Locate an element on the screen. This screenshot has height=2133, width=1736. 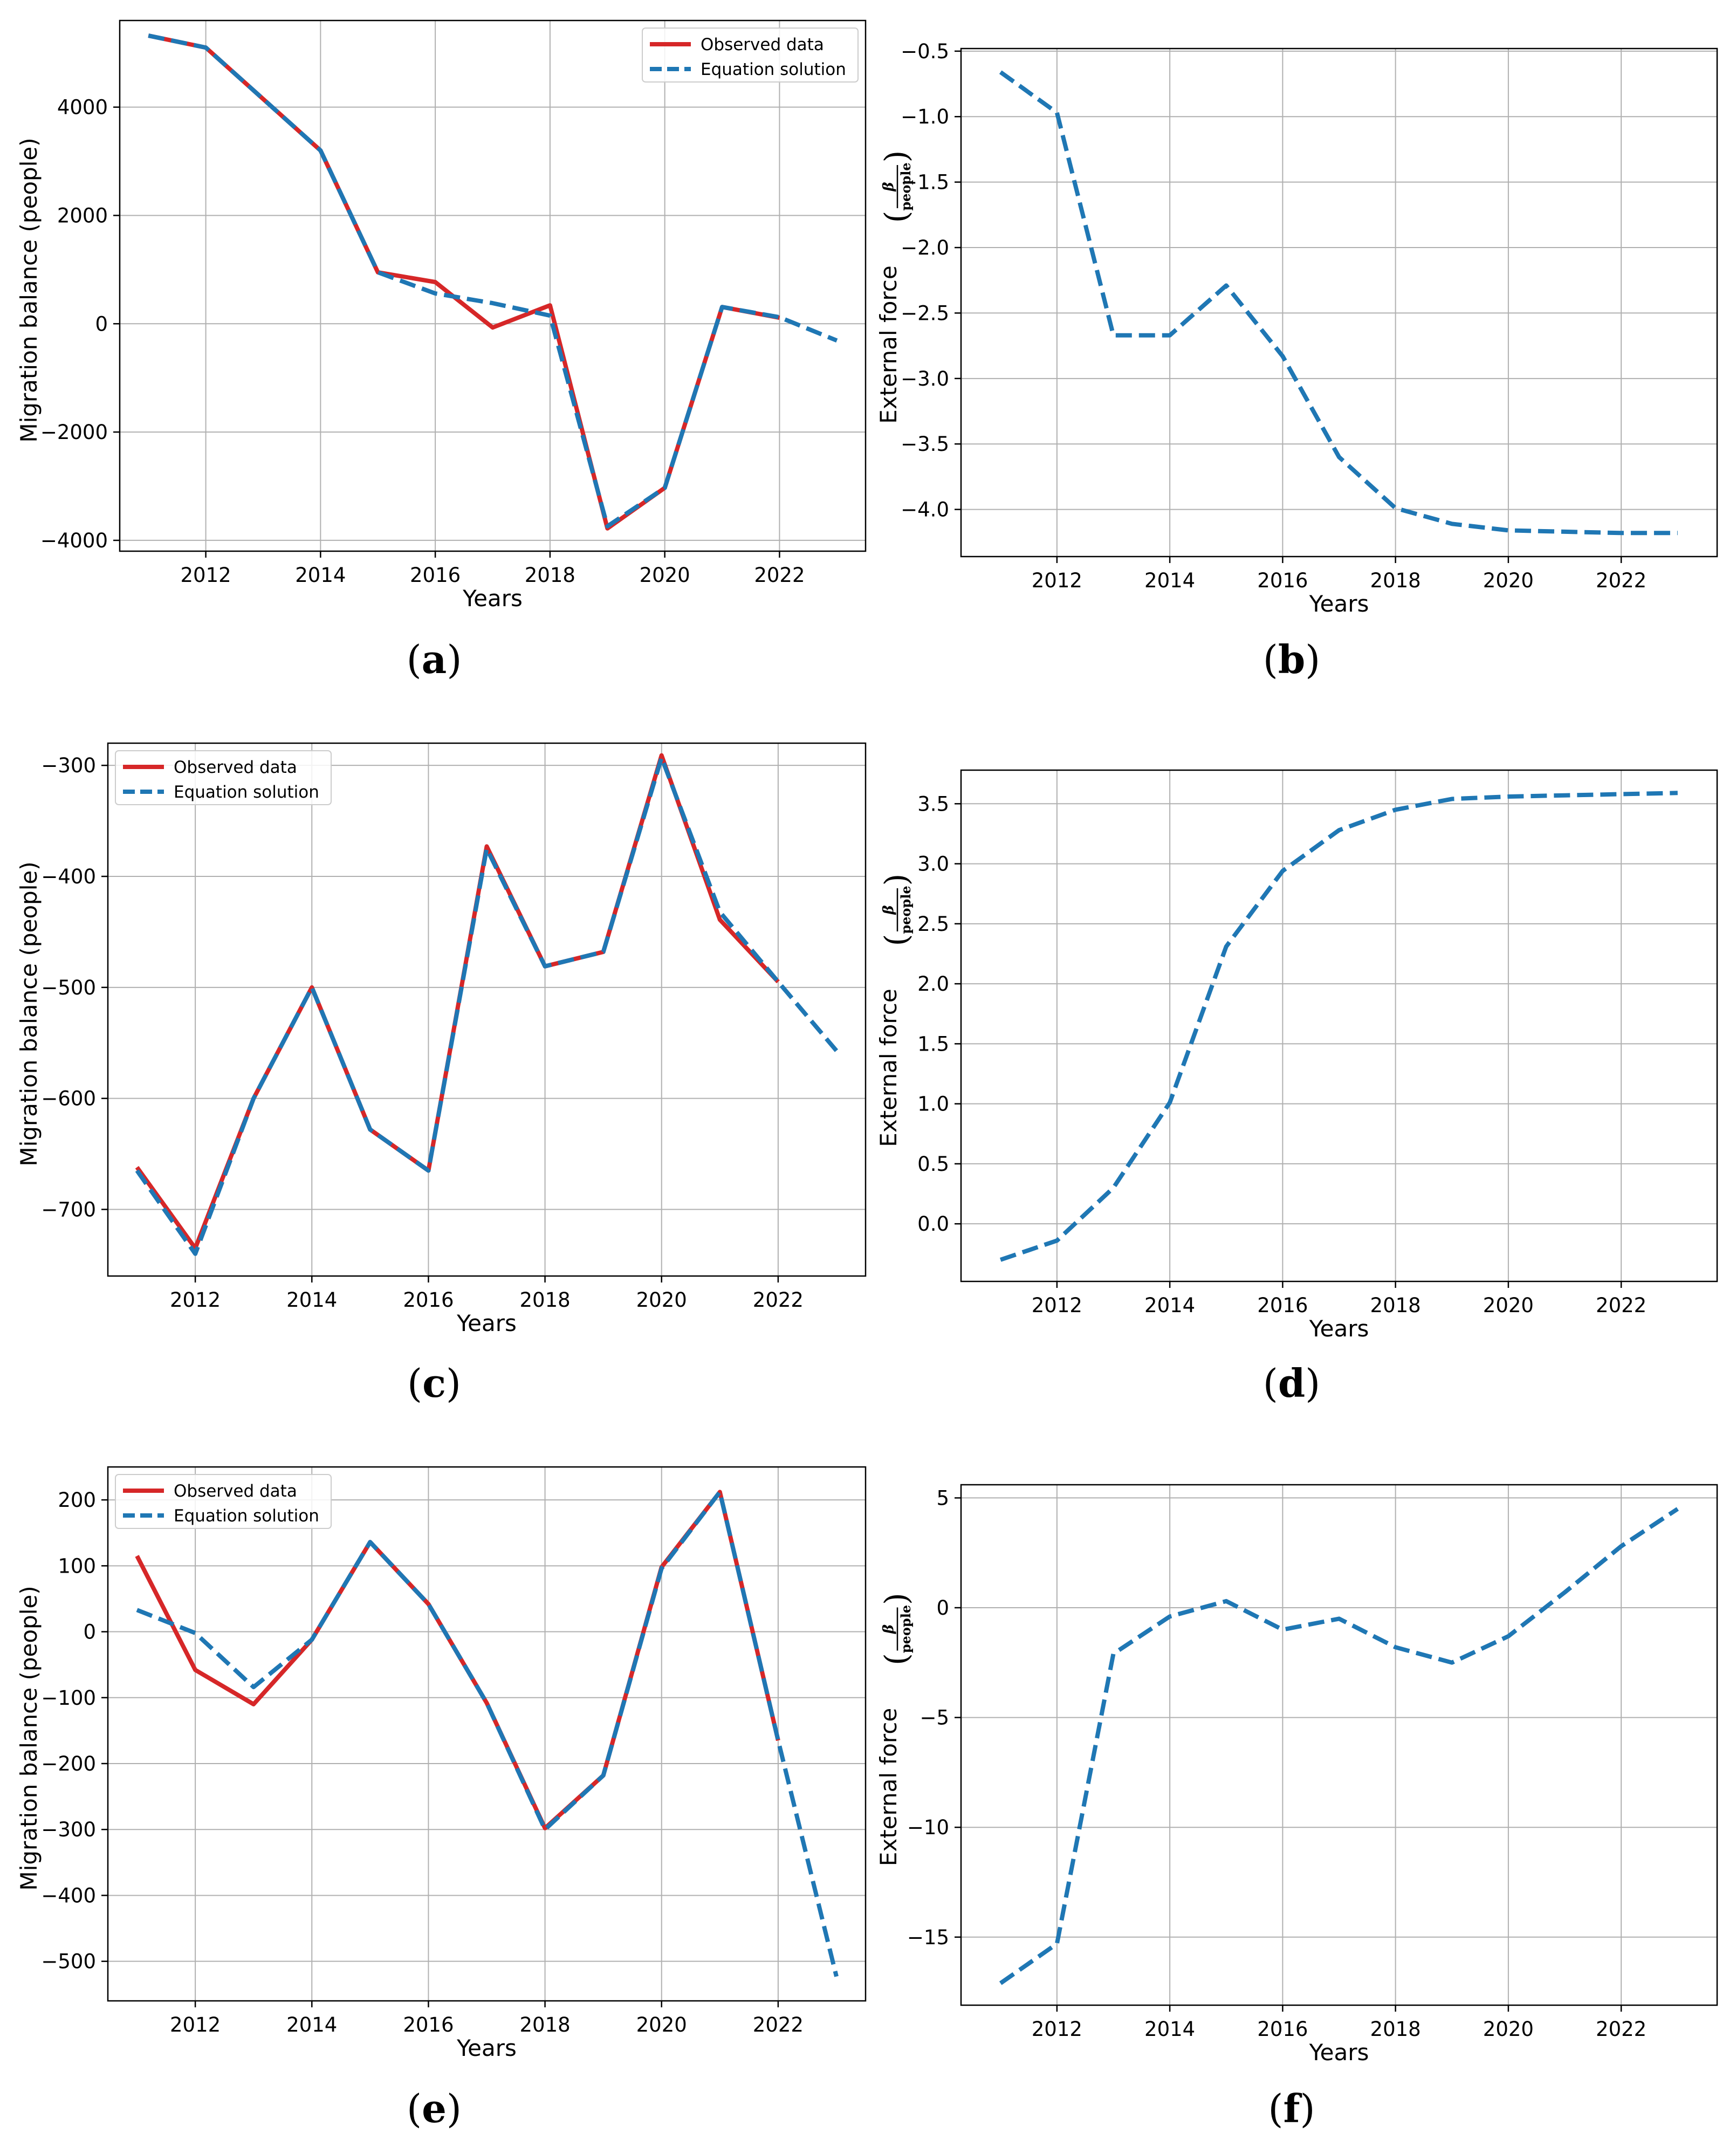
y-tick-label: −4.0 is located at coordinates (925, 510).